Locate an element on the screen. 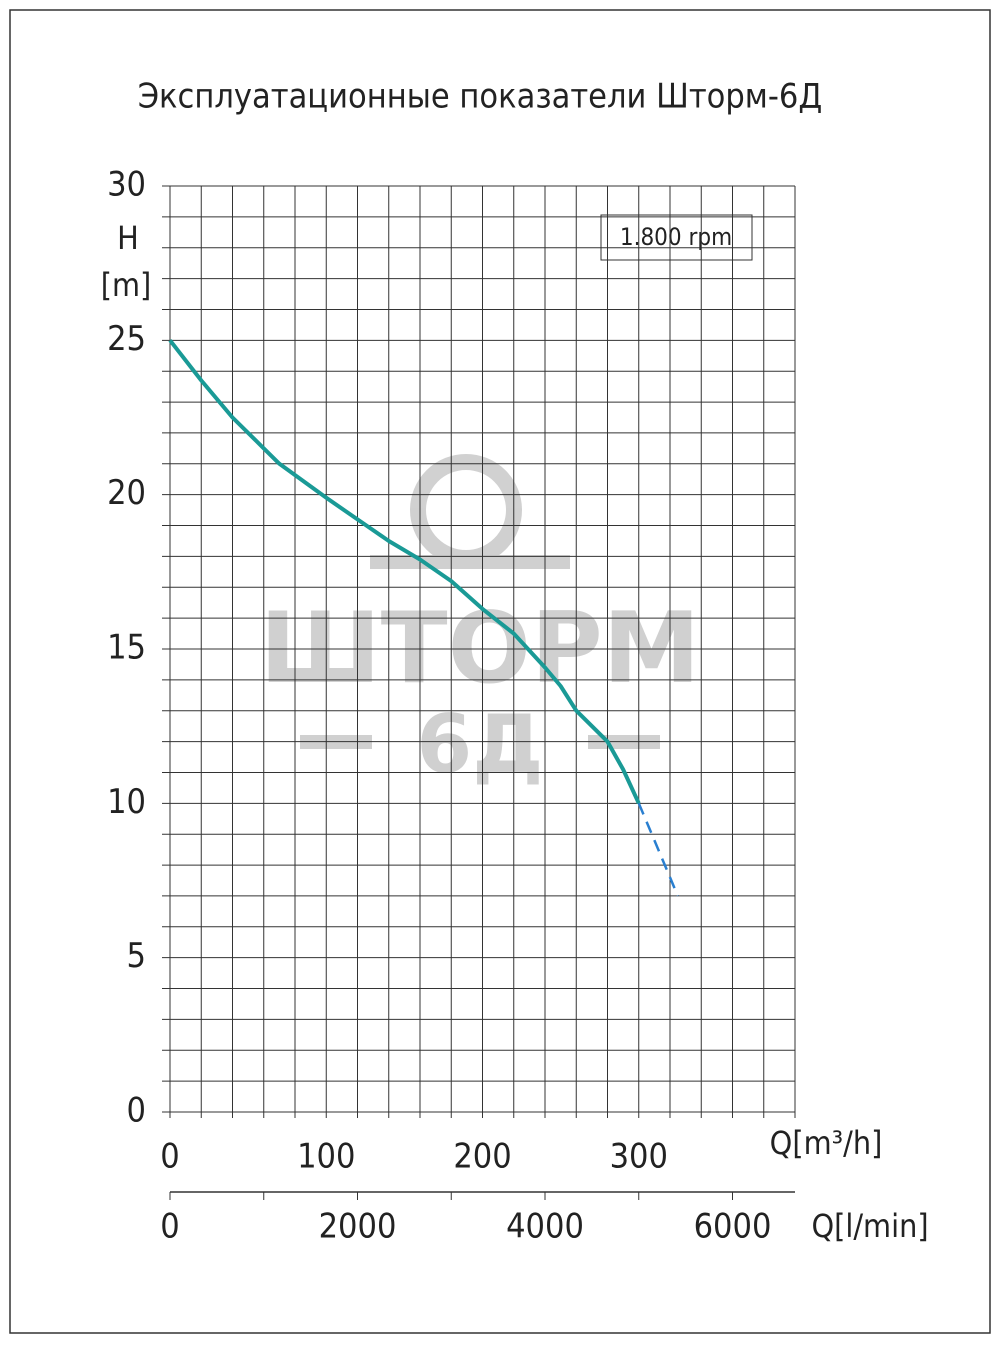  x2-tick-label: 6000 is located at coordinates (733, 1227).